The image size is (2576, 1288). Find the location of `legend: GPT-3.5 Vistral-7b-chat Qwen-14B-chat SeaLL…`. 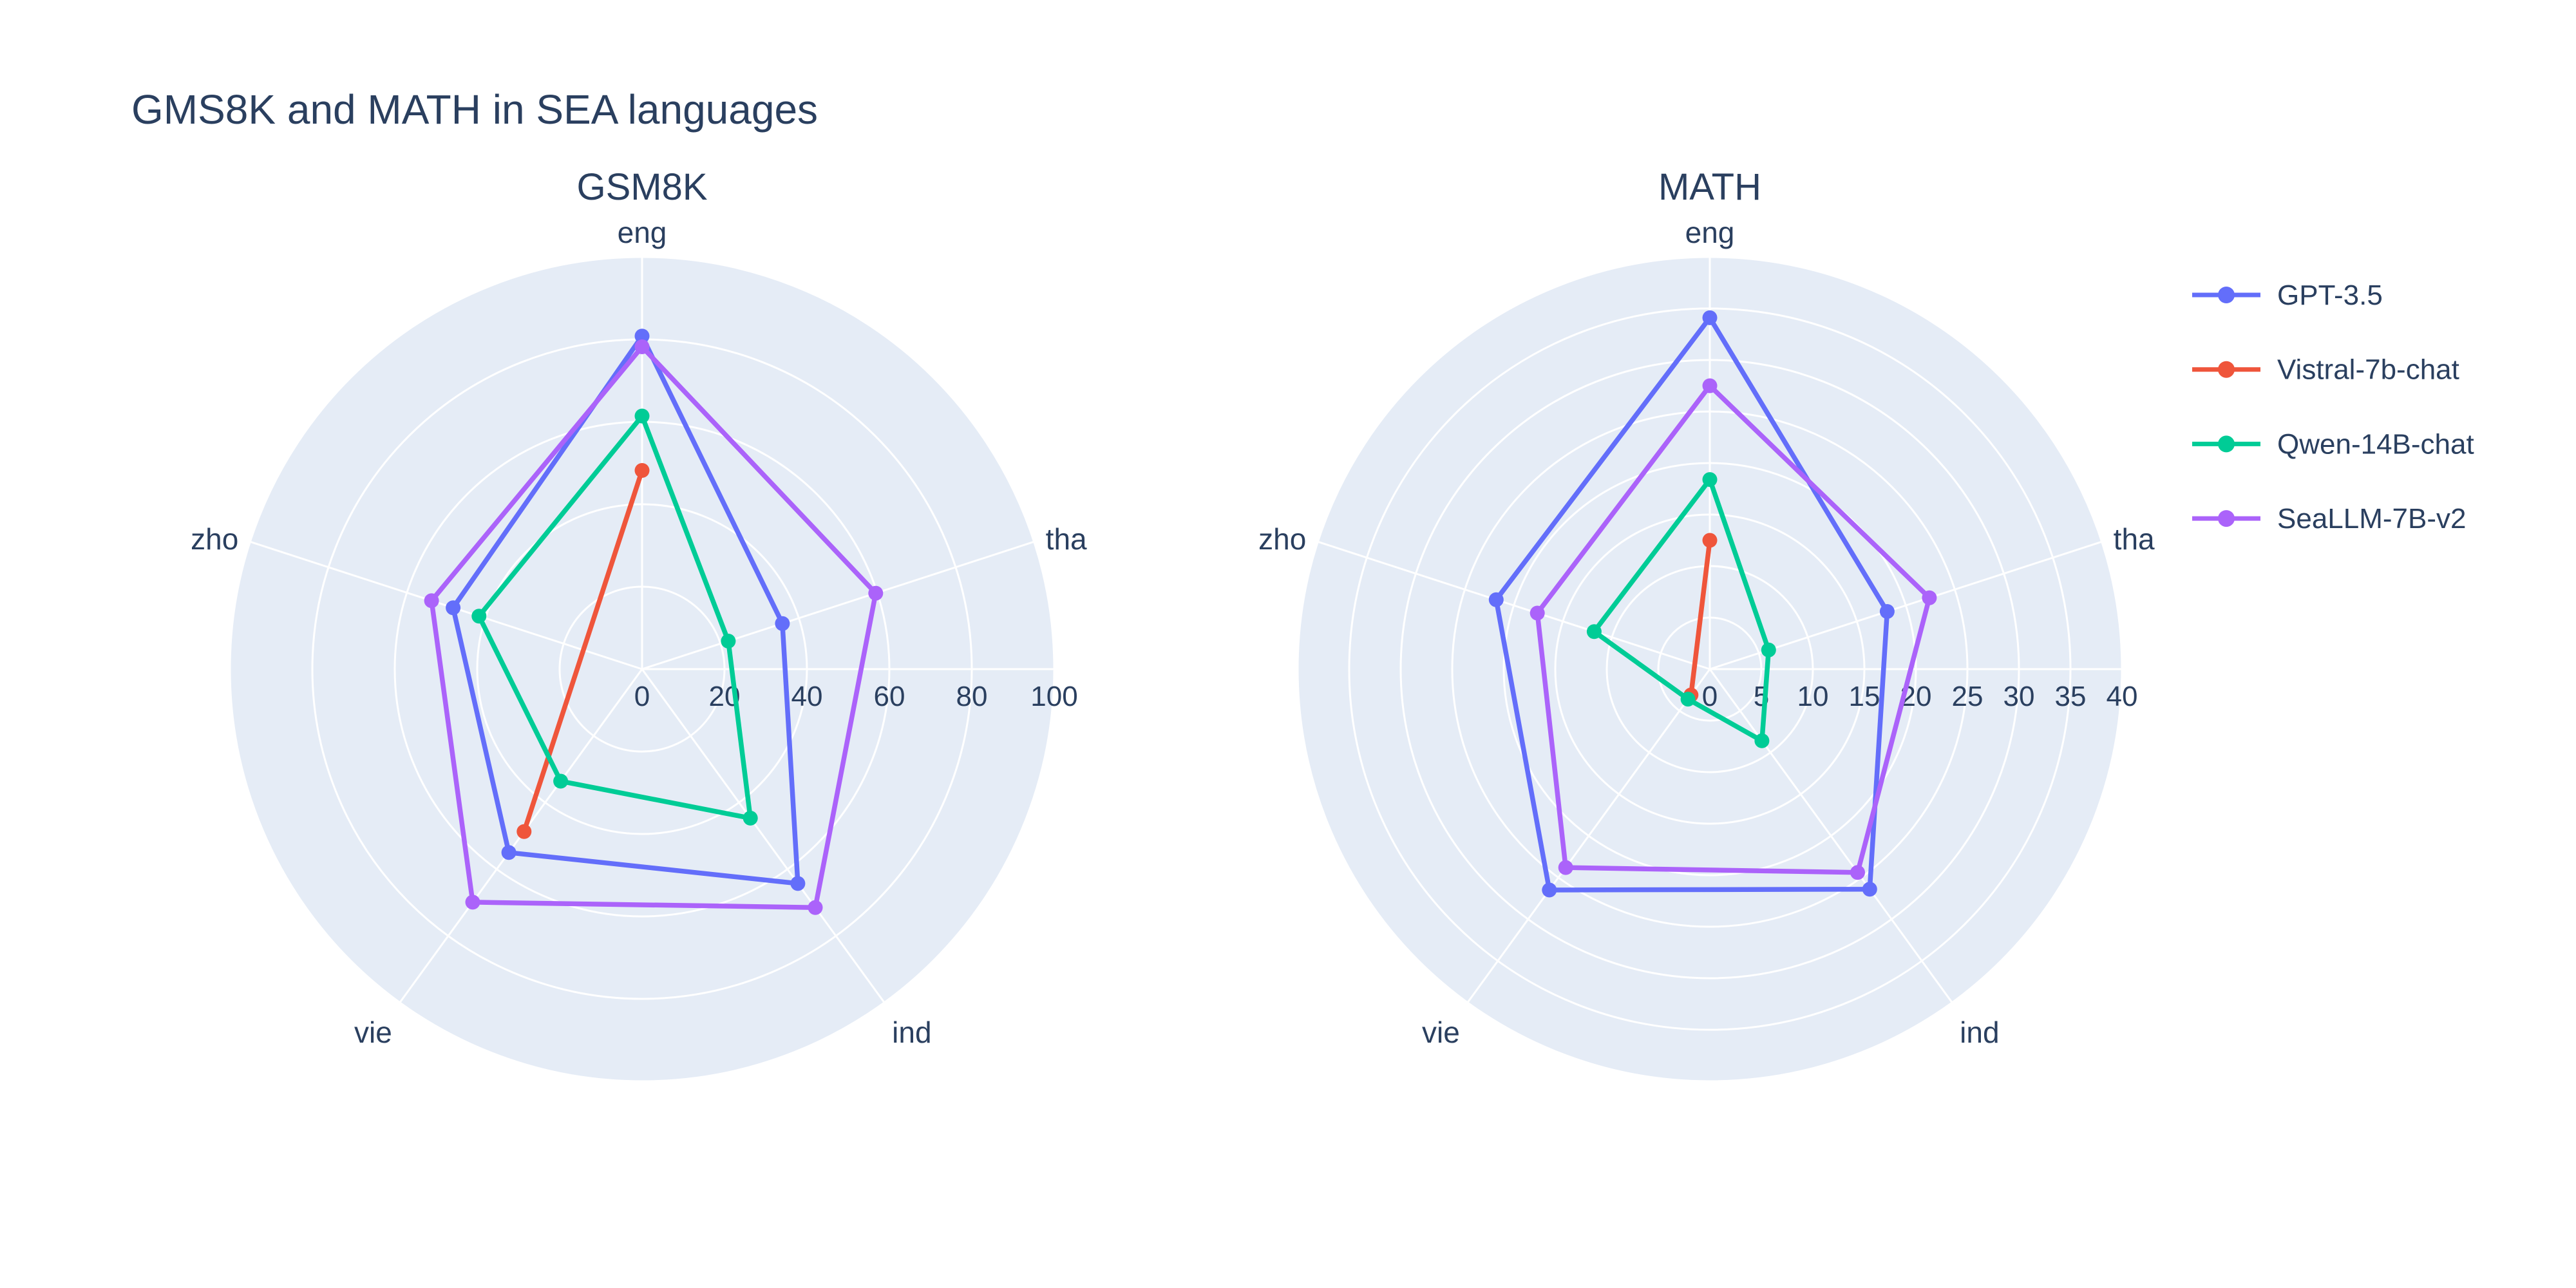

legend: GPT-3.5 Vistral-7b-chat Qwen-14B-chat SeaLL… is located at coordinates (2333, 407).